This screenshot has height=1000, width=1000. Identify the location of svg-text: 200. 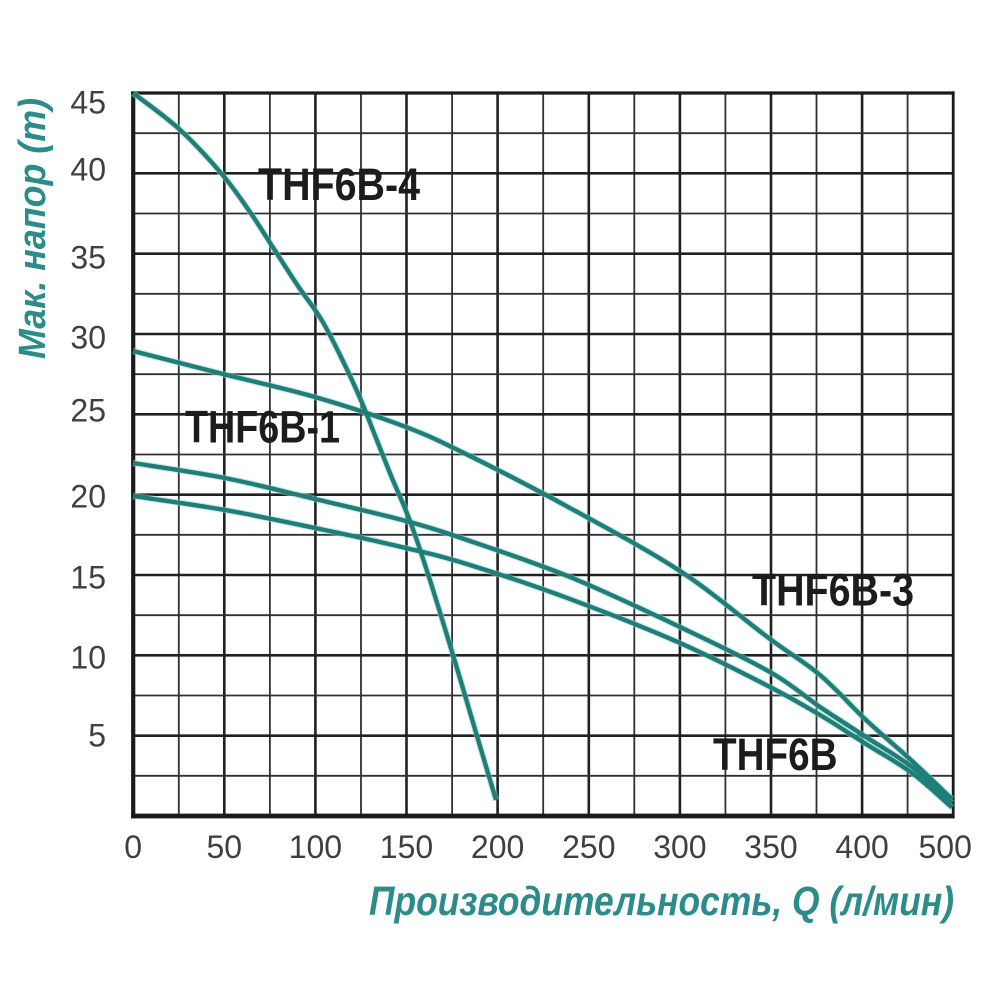
(497, 847).